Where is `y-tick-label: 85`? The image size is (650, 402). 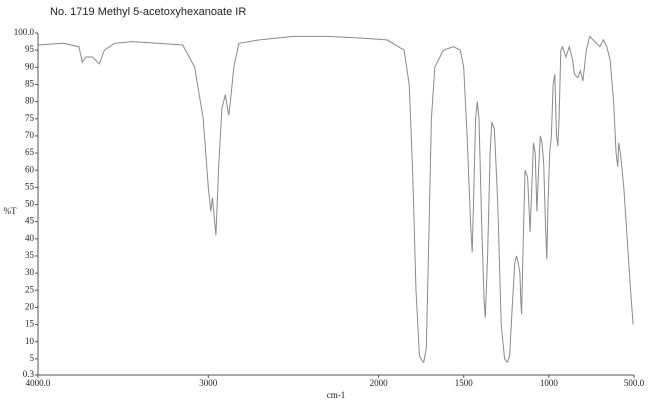 y-tick-label: 85 is located at coordinates (30, 84).